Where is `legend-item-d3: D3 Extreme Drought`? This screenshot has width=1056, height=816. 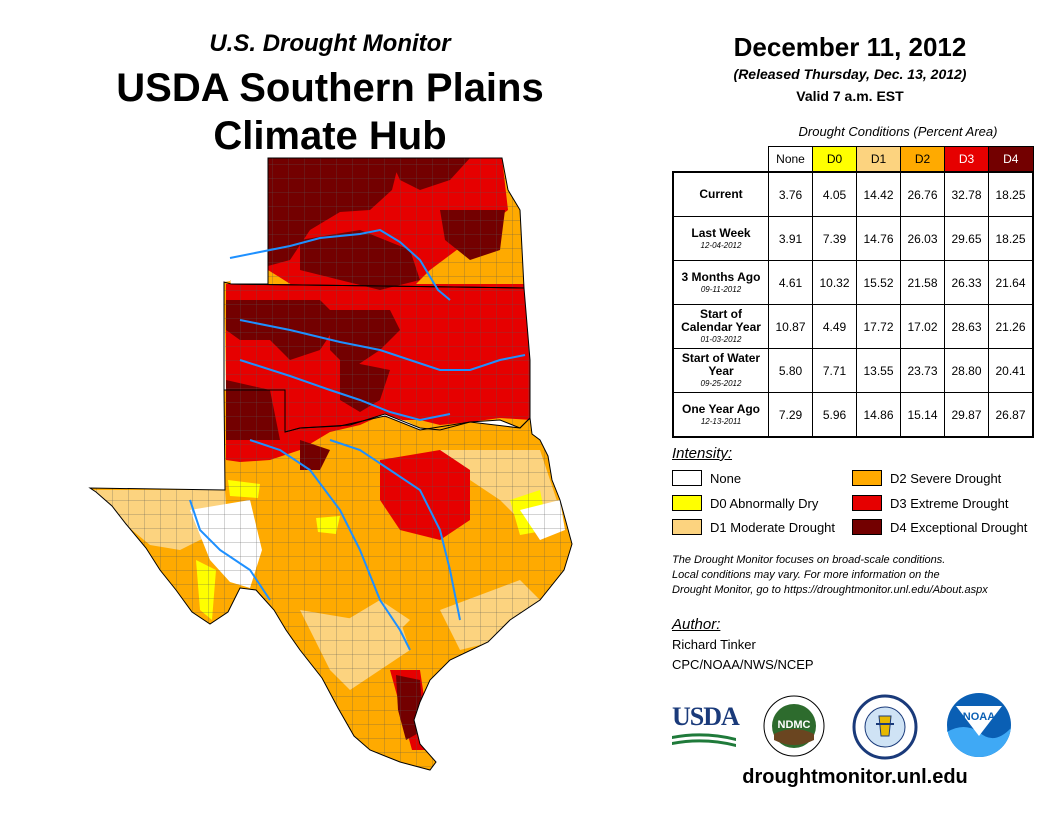 legend-item-d3: D3 Extreme Drought is located at coordinates (930, 503).